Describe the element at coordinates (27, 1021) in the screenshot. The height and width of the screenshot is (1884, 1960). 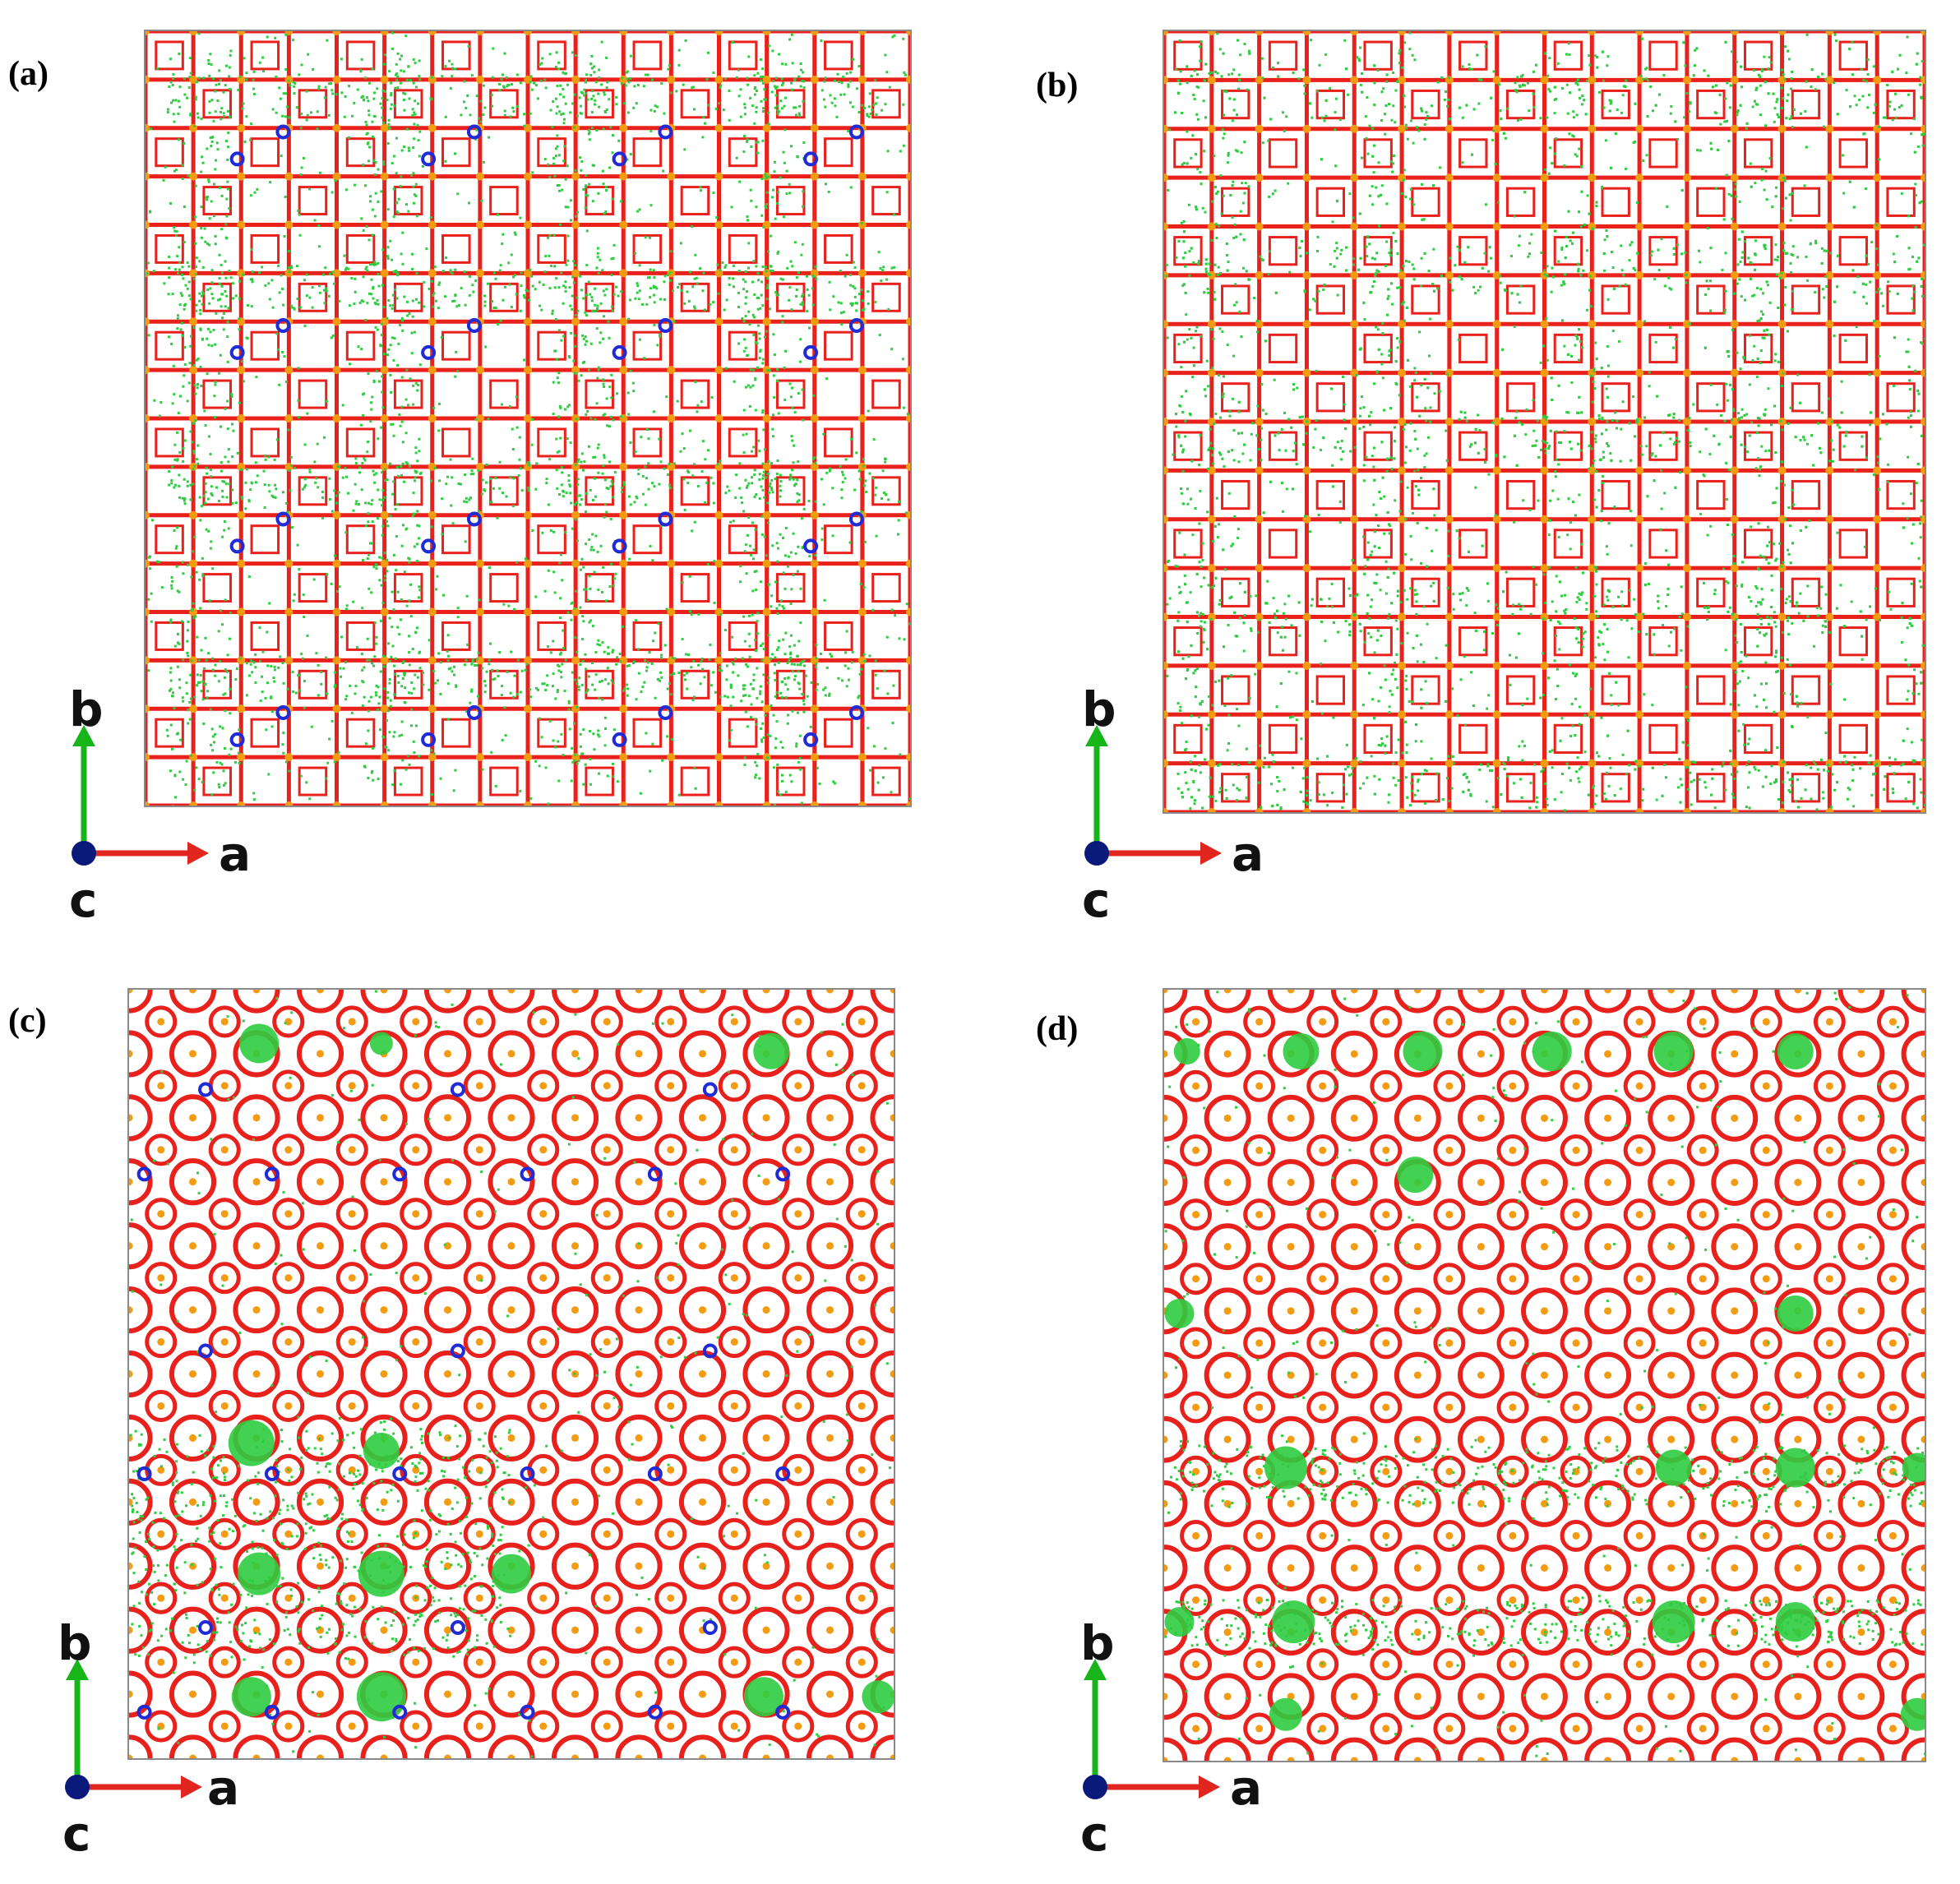
I see `panel-label-c: (c)` at that location.